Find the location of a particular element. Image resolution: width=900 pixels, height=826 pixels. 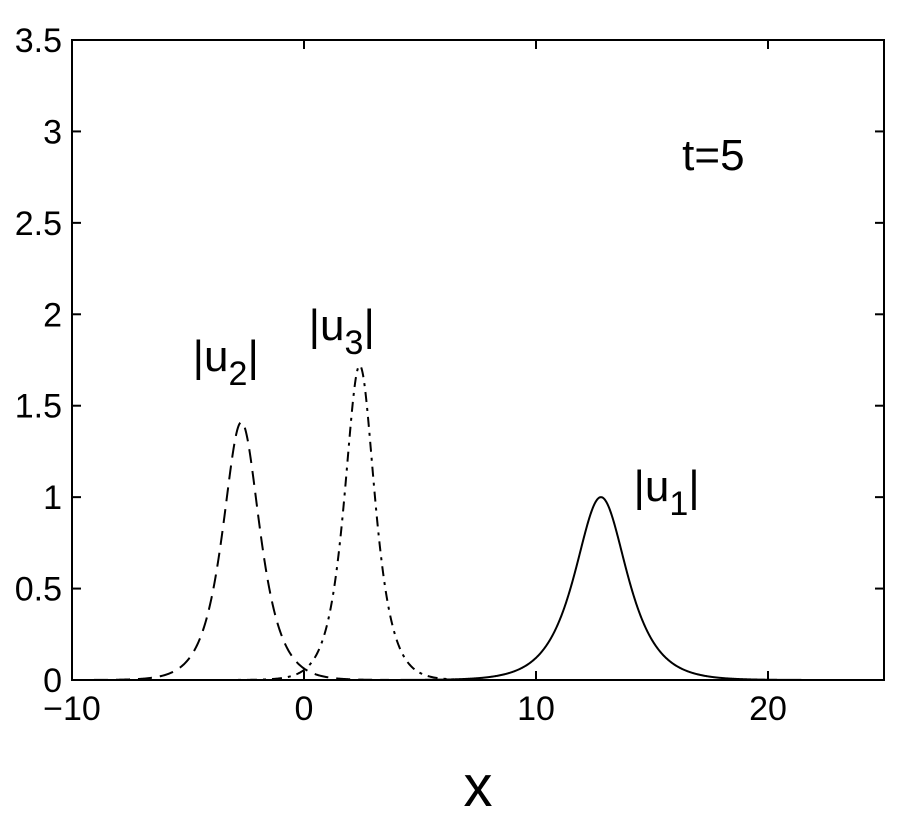

y-tick-label: 3 is located at coordinates (52, 132).